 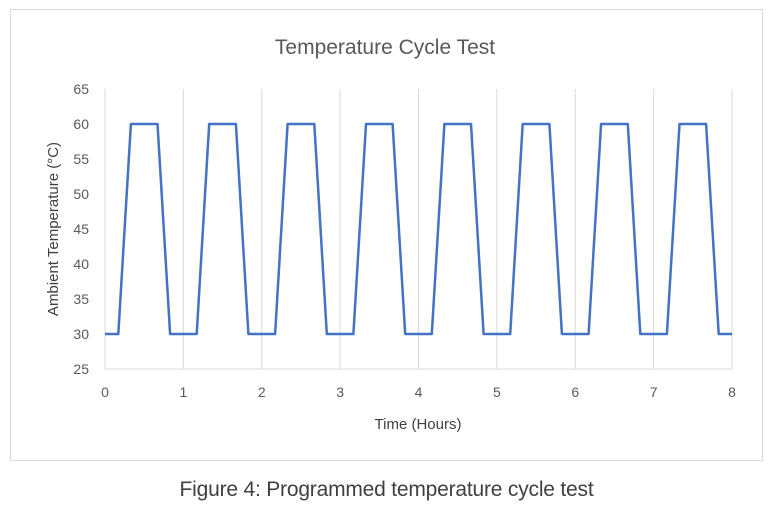 I want to click on x-tick-label: 5, so click(x=497, y=392).